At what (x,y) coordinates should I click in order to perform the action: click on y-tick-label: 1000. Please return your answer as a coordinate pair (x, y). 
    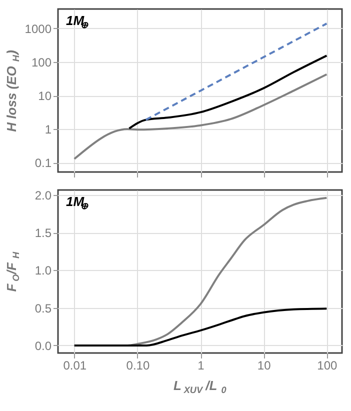
    Looking at the image, I should click on (38, 29).